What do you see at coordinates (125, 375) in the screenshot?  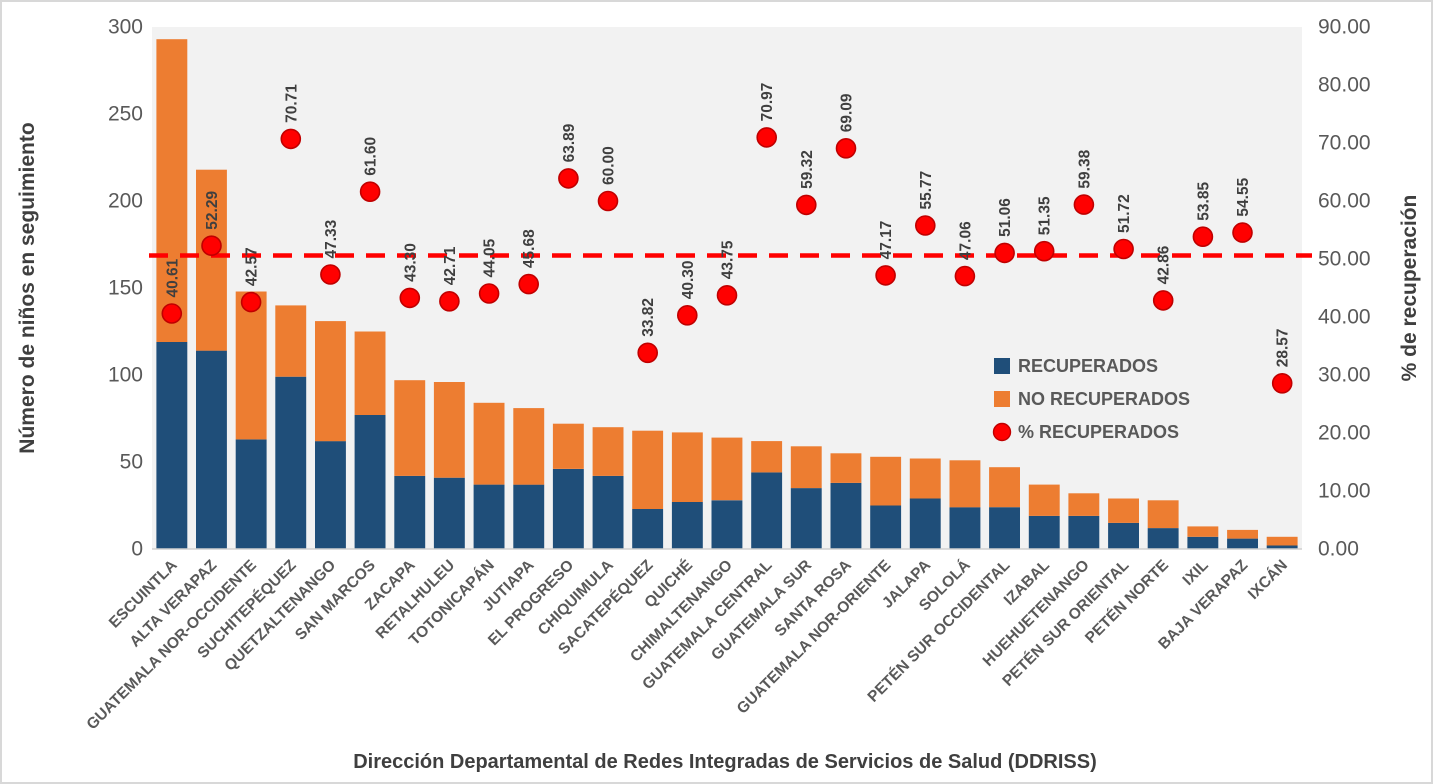 I see `left-axis-tick: 100` at bounding box center [125, 375].